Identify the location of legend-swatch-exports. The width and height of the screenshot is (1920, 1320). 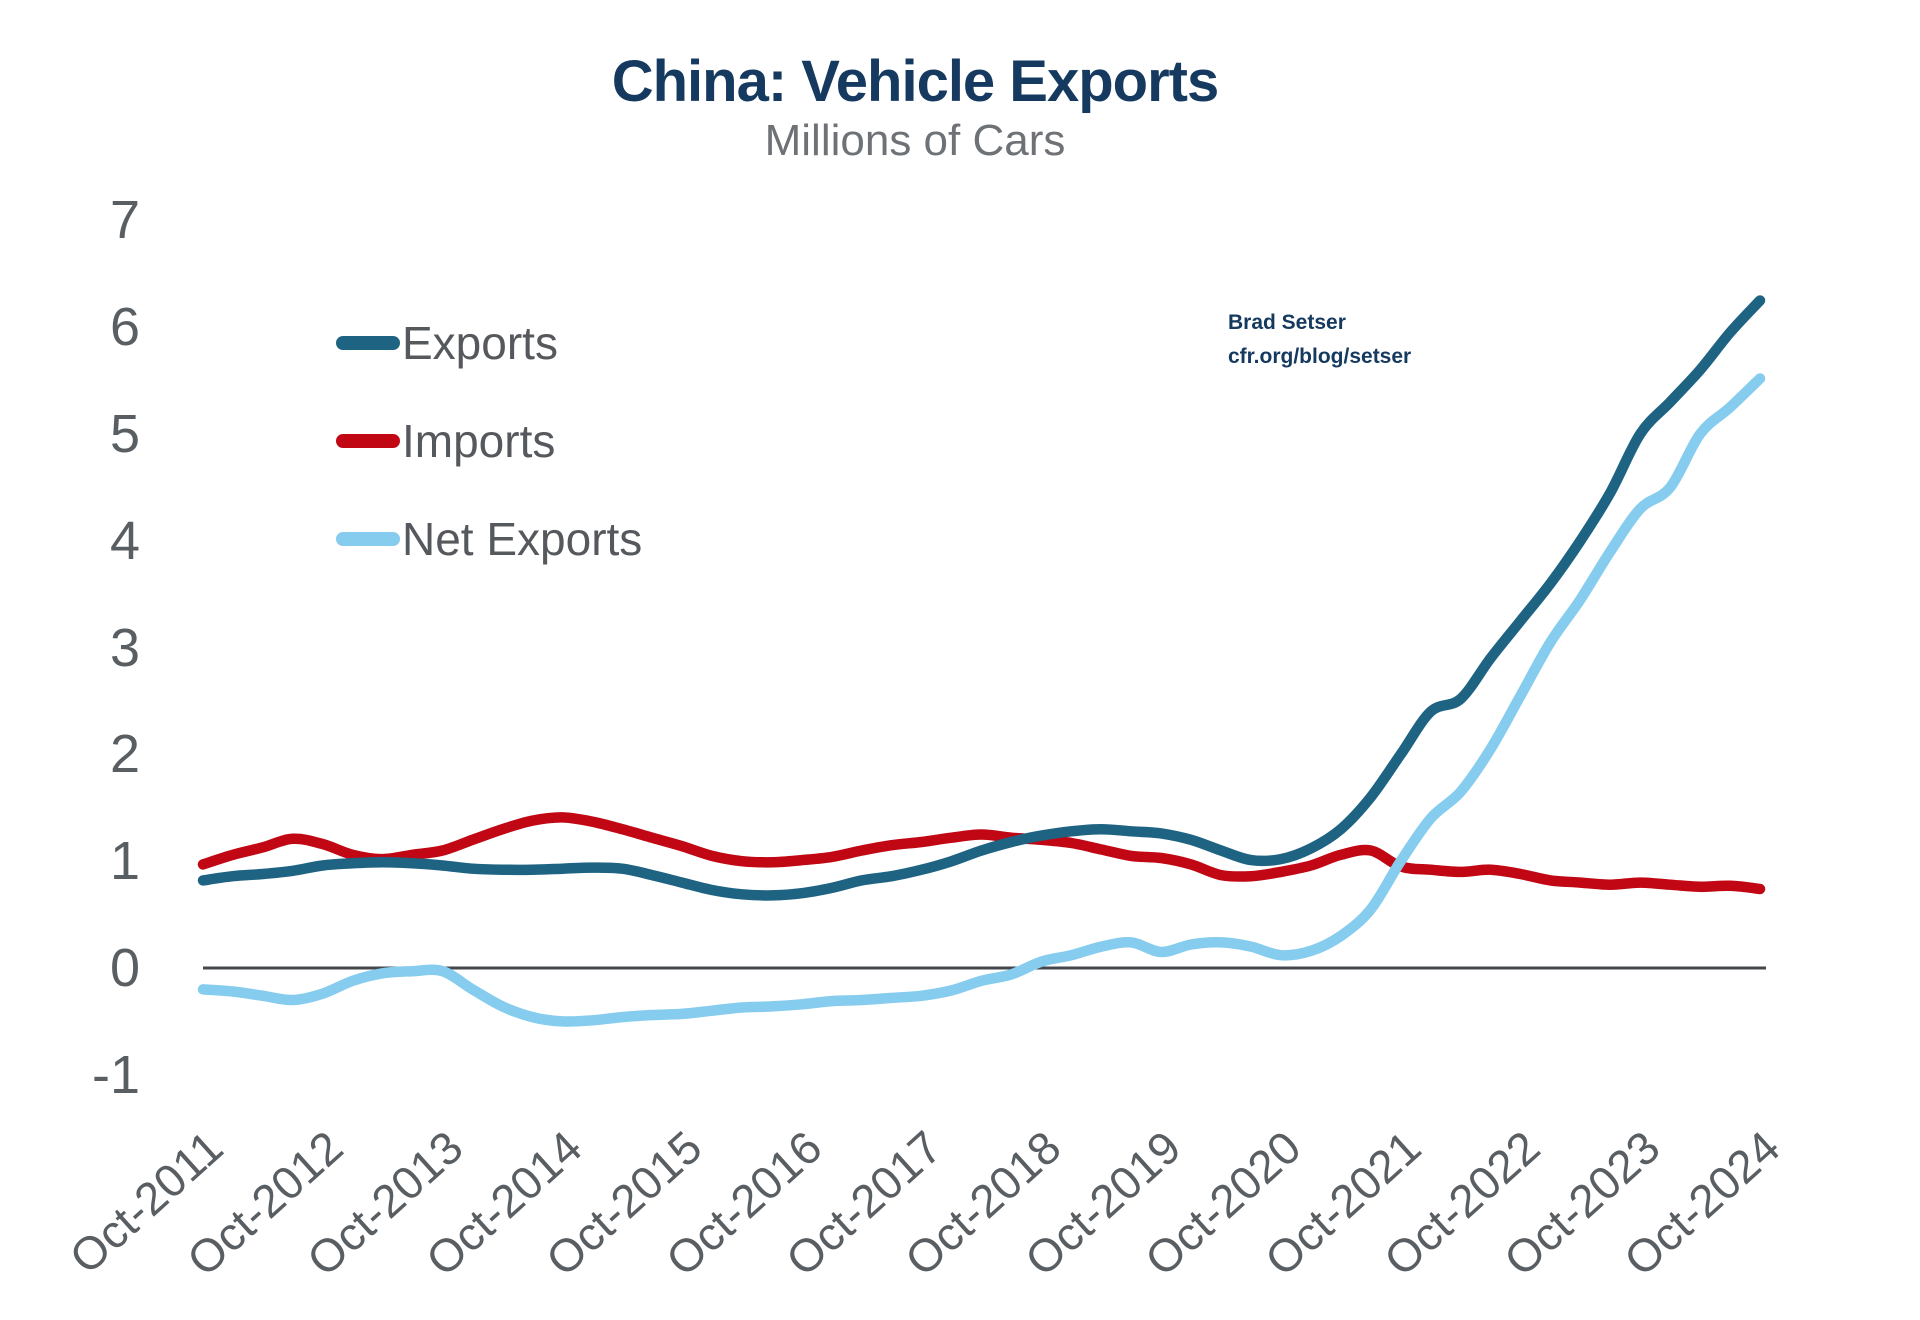
(368, 343).